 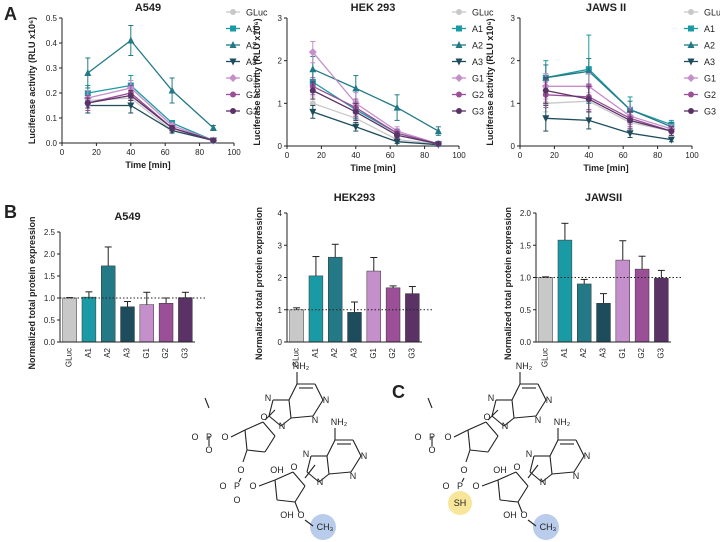 What do you see at coordinates (280, 278) in the screenshot?
I see `y-tick-label: 2` at bounding box center [280, 278].